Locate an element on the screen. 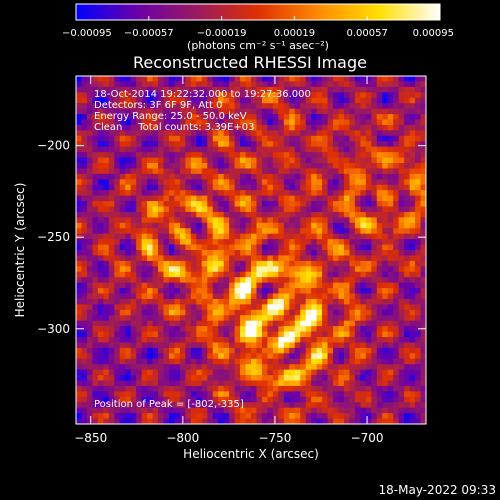 The width and height of the screenshot is (500, 500). colorbar-tick-label: 0.00095 is located at coordinates (433, 33).